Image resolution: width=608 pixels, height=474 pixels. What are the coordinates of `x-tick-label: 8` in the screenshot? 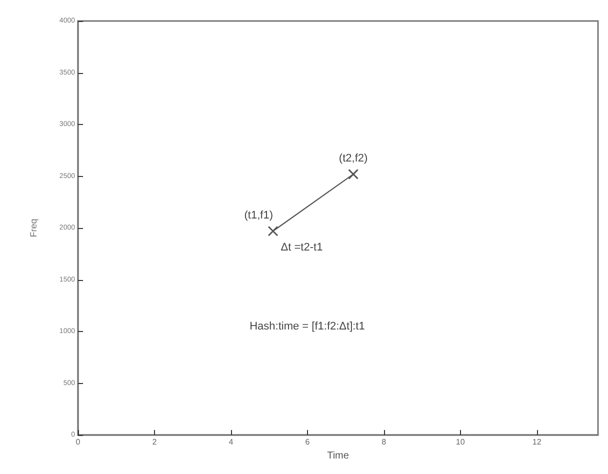 It's located at (384, 442).